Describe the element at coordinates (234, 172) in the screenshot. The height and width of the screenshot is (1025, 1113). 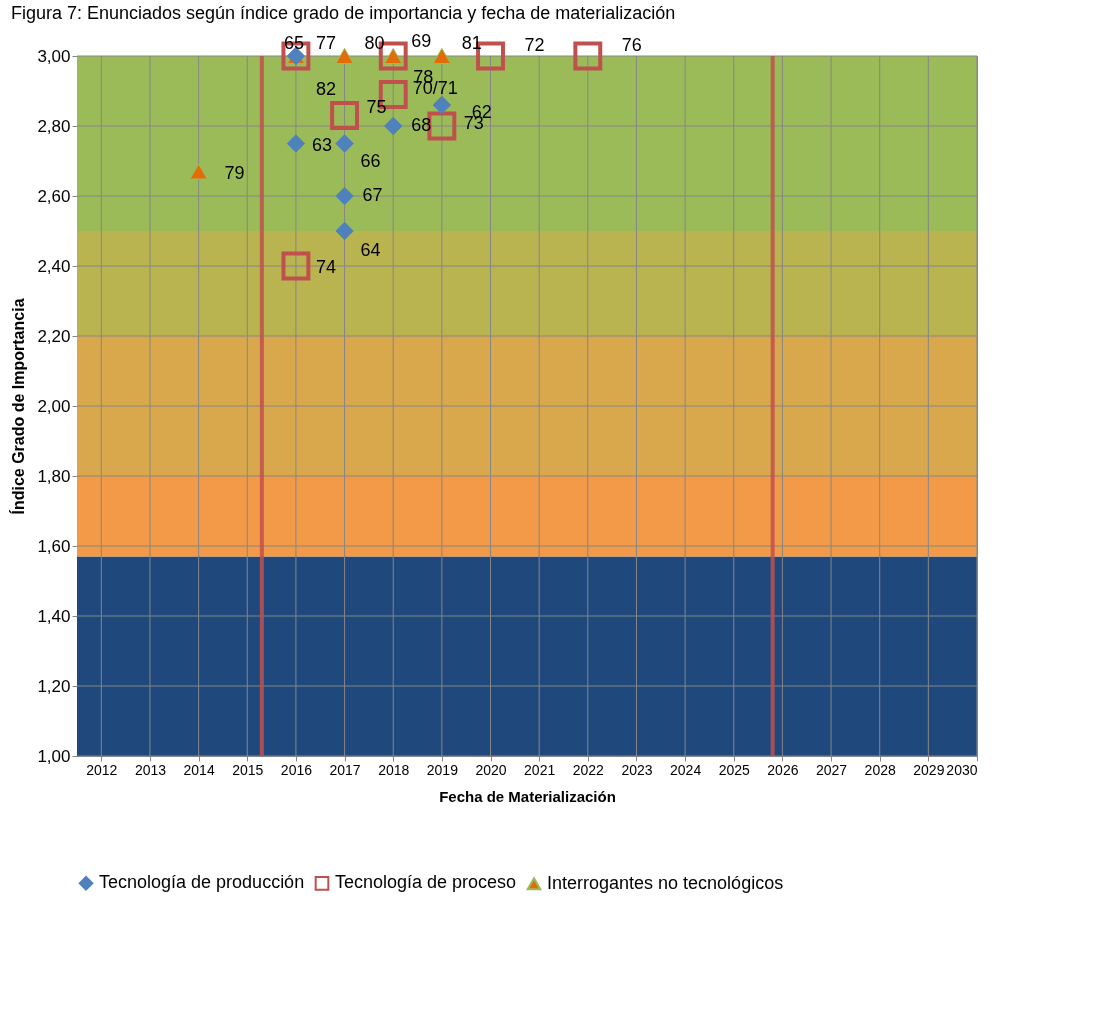
I see `annotation: 79` at that location.